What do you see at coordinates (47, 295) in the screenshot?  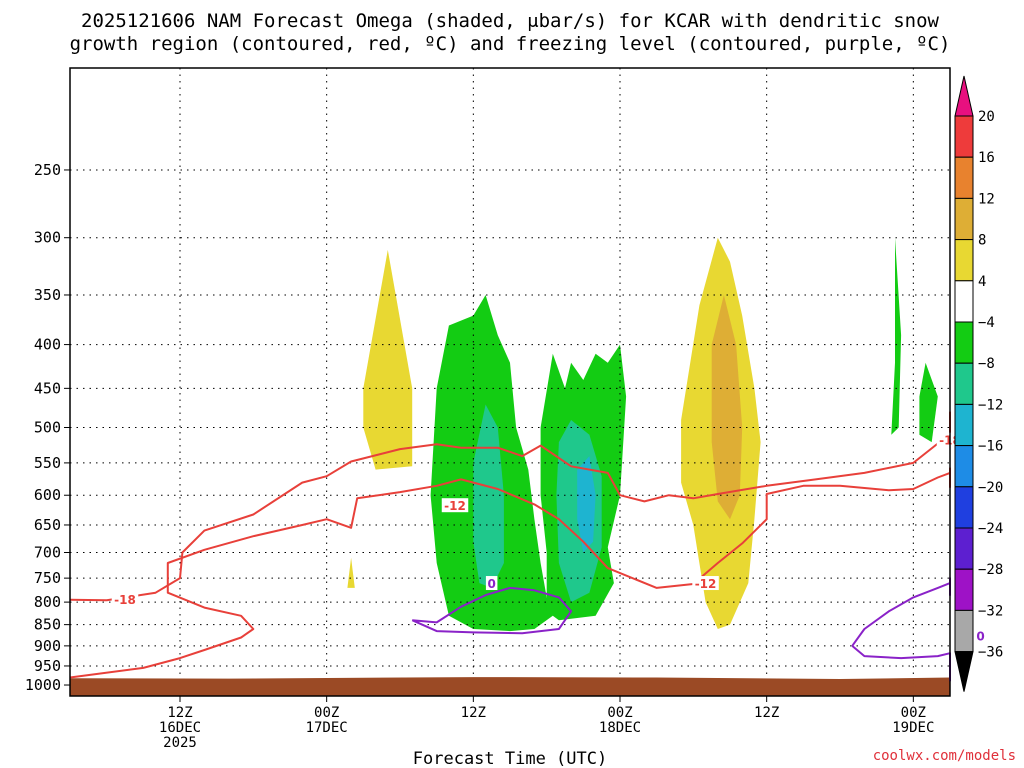 I see `y-tick-label-350: 350` at bounding box center [47, 295].